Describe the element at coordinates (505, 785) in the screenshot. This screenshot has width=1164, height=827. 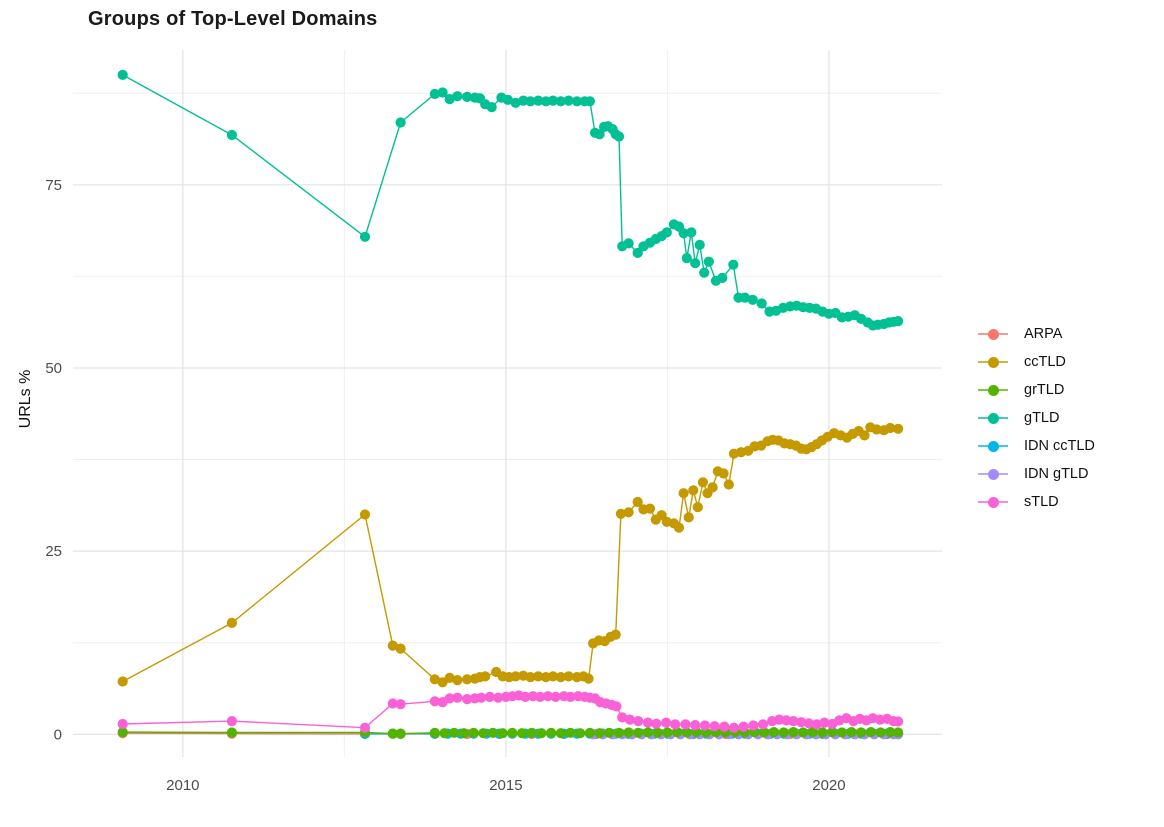
I see `x-axis-tick-label: 2015` at that location.